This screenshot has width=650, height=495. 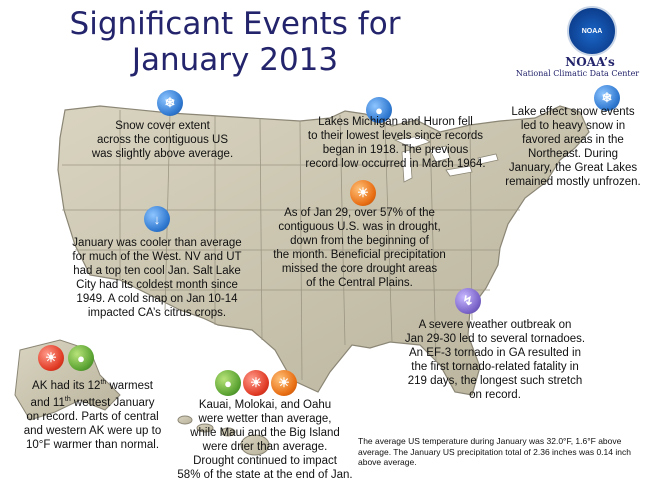 What do you see at coordinates (573, 182) in the screenshot?
I see `note-line: remained mostly unfrozen.` at bounding box center [573, 182].